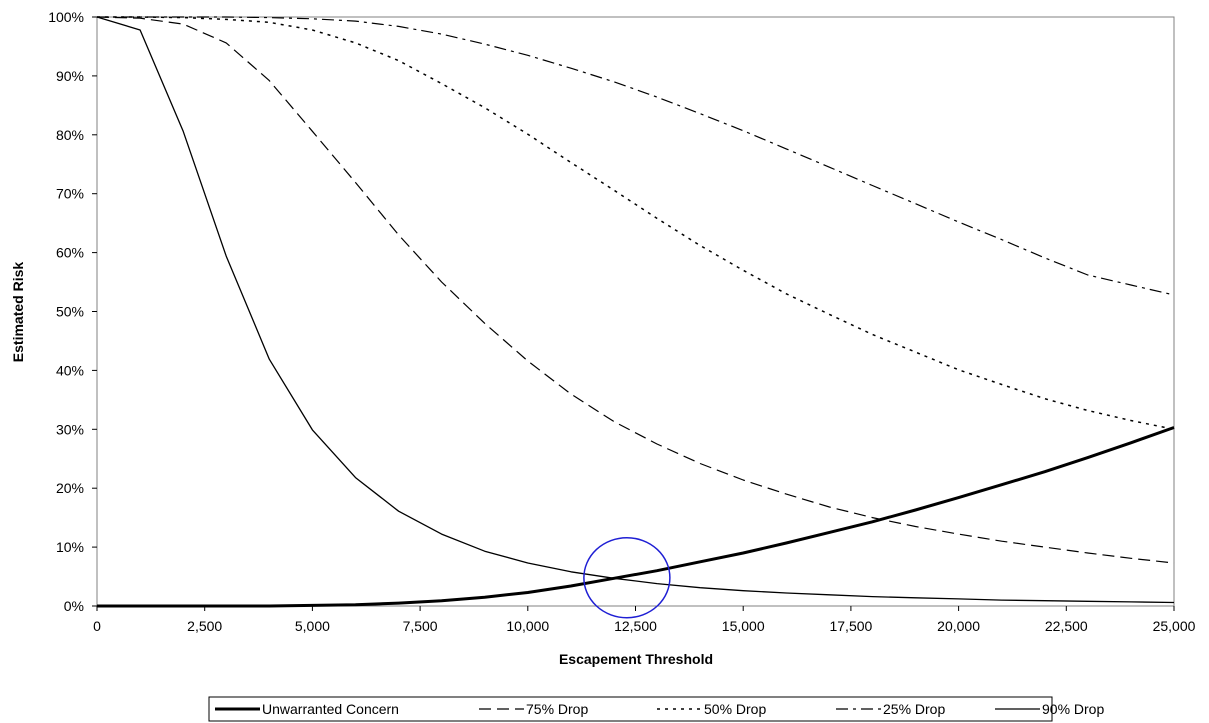 This screenshot has height=723, width=1209. What do you see at coordinates (70, 429) in the screenshot?
I see `y-tick-label: 30%` at bounding box center [70, 429].